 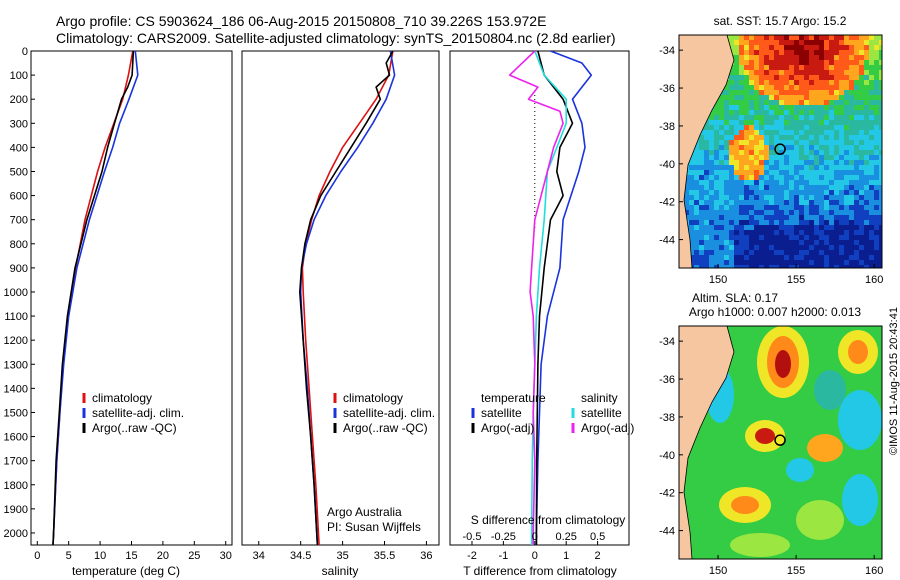 I want to click on series-line-t-satellite, so click(x=564, y=298).